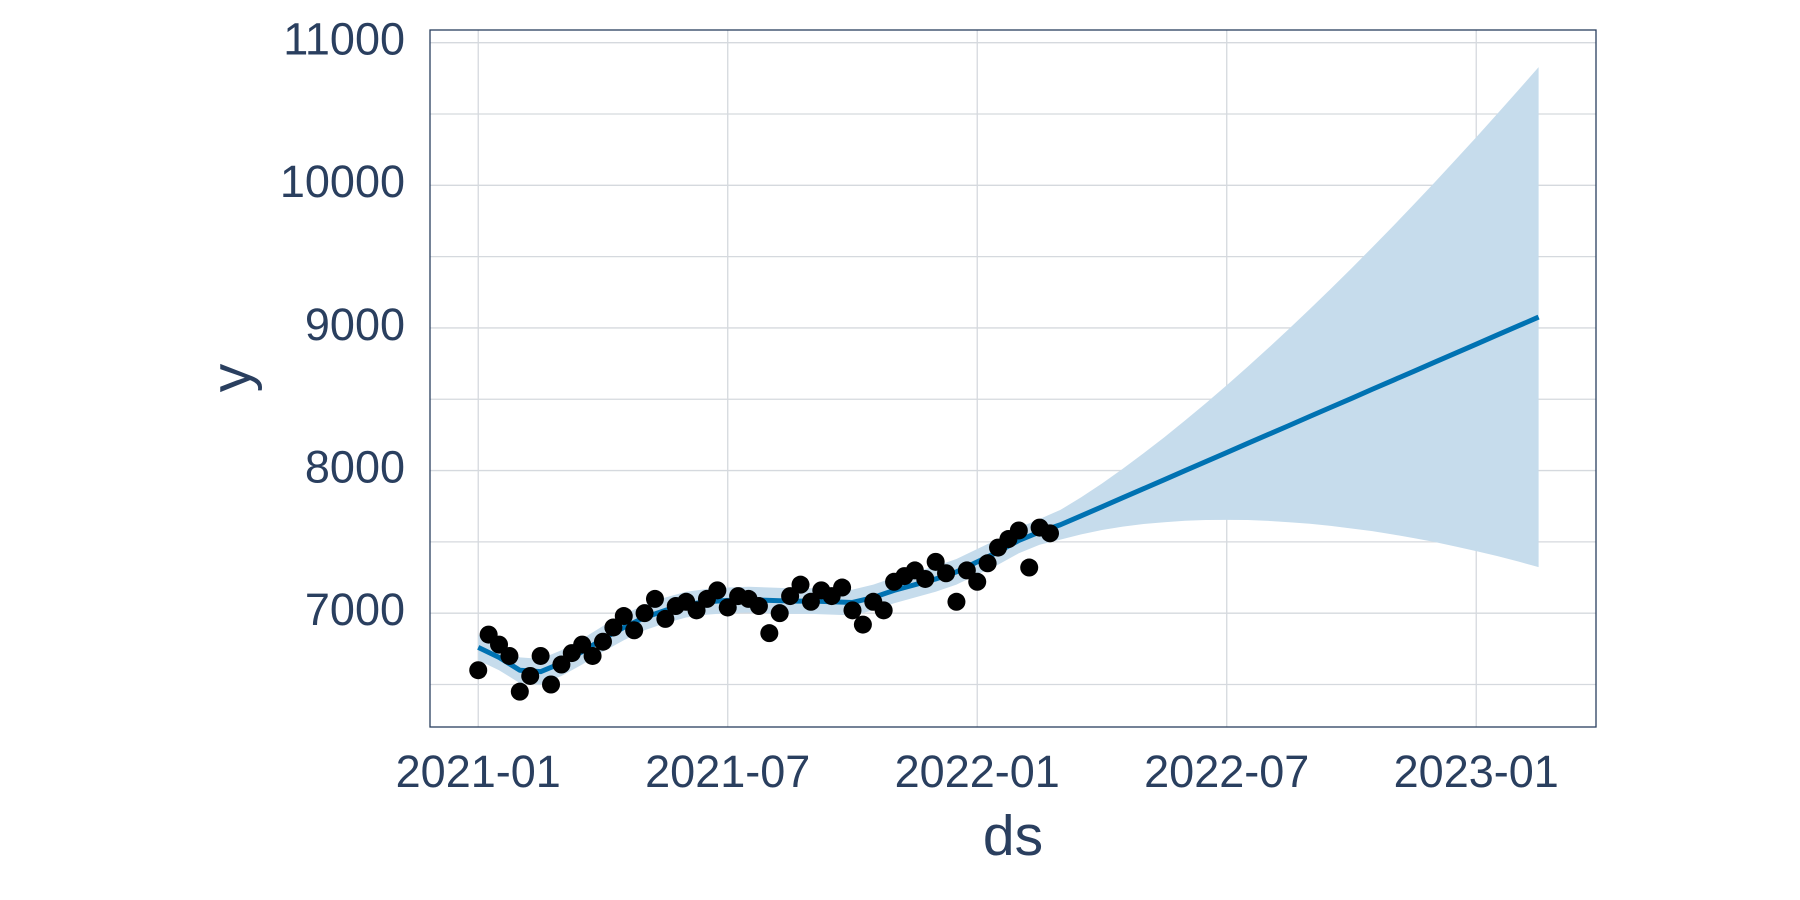  What do you see at coordinates (478, 771) in the screenshot?
I see `x-tick-label: 2021-01` at bounding box center [478, 771].